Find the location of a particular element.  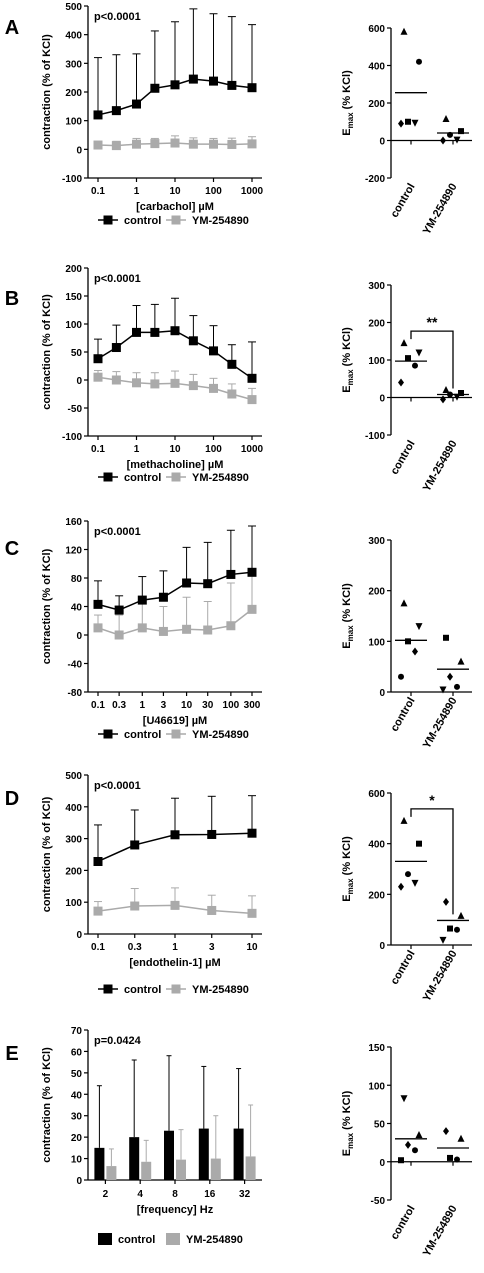

x-tick-label: 0.1 is located at coordinates (98, 947).